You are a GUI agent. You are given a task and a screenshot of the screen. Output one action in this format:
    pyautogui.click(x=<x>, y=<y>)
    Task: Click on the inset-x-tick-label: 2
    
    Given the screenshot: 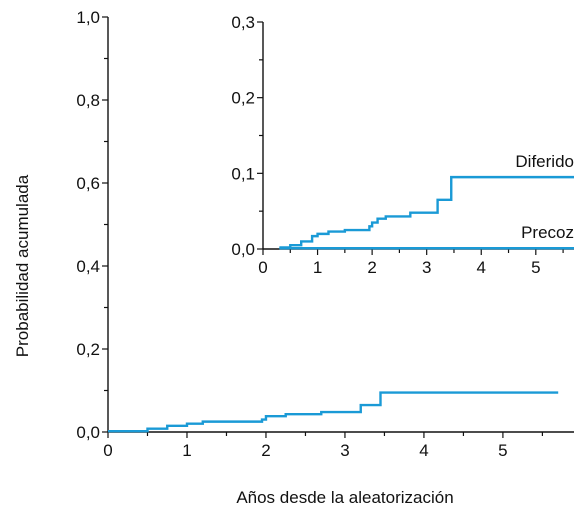 What is the action you would take?
    pyautogui.click(x=371, y=267)
    